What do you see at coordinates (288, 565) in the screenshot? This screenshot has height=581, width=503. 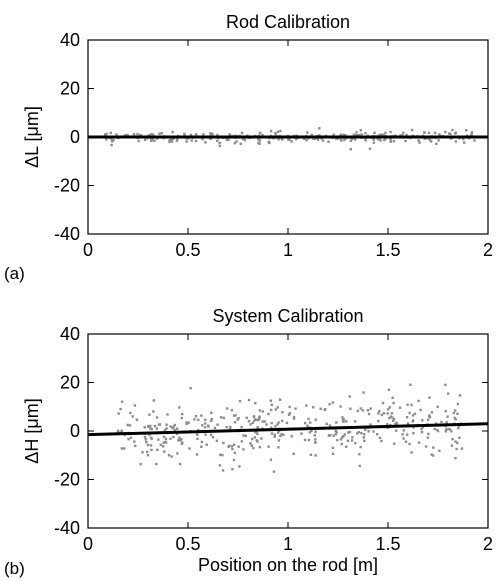 I see `x-axis-label: Position on the rod [m]` at bounding box center [288, 565].